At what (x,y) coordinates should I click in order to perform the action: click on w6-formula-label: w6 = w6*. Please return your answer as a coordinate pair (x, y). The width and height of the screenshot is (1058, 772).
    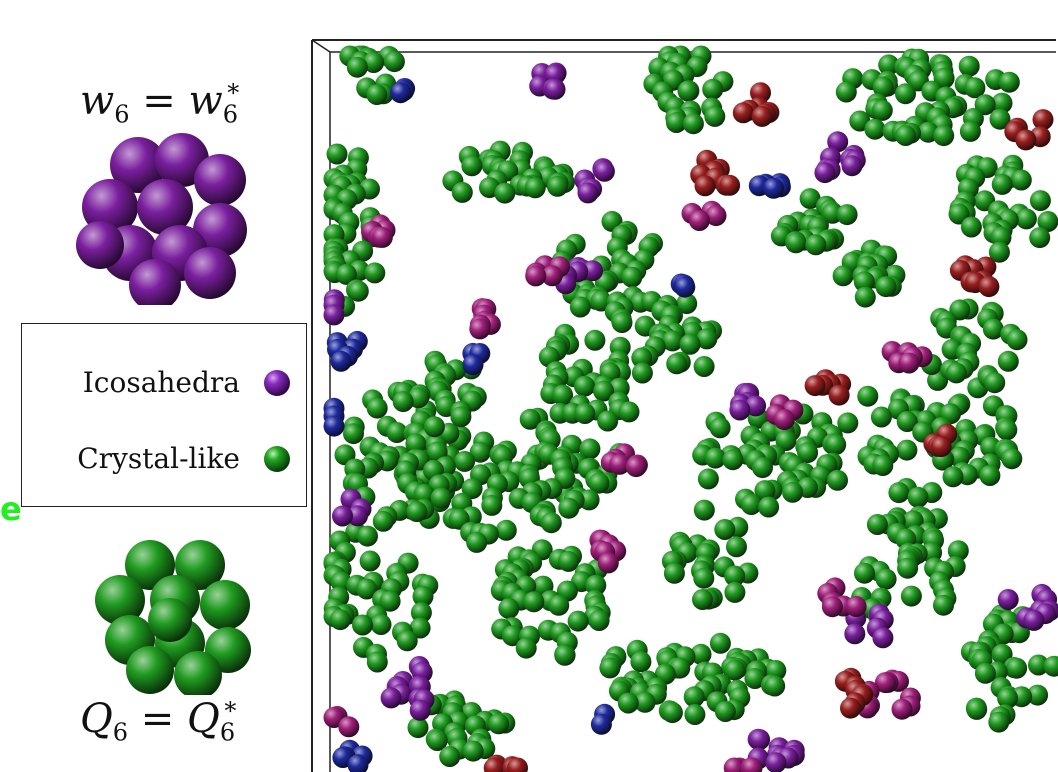
    Looking at the image, I should click on (160, 103).